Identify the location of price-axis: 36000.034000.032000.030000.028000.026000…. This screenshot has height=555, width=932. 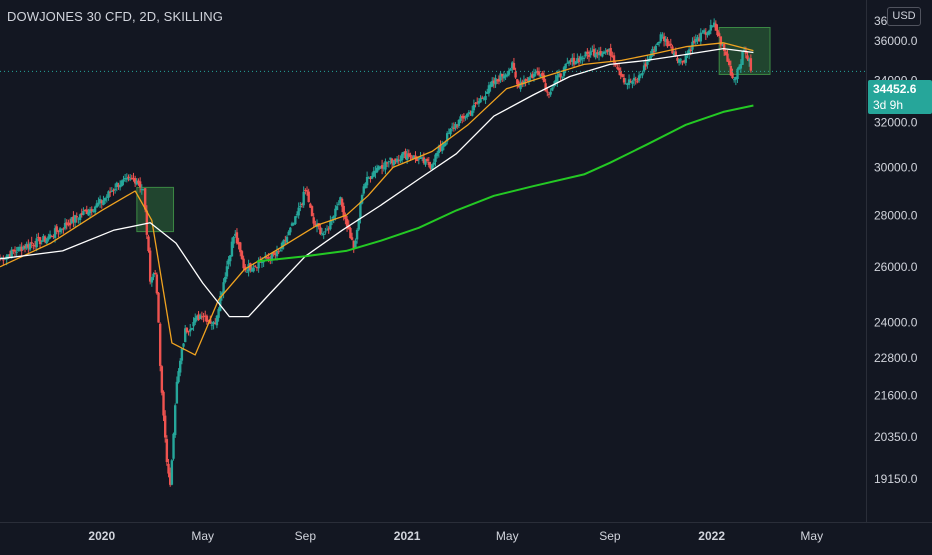
(896, 250).